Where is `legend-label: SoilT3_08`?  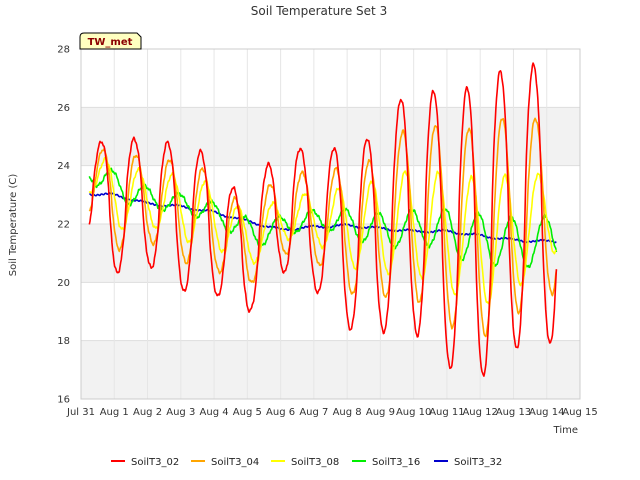
legend-label: SoilT3_08 is located at coordinates (315, 462).